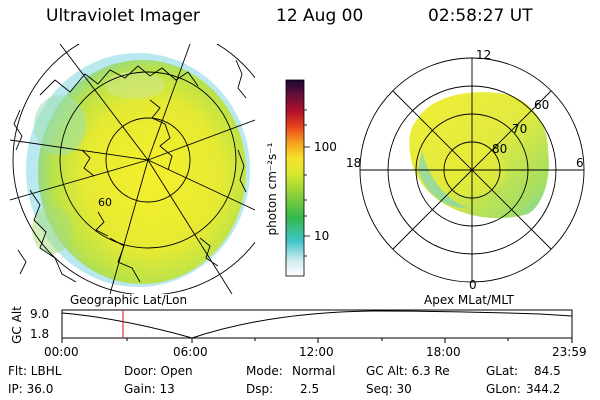  I want to click on colorbar-ticks, so click(307, 183).